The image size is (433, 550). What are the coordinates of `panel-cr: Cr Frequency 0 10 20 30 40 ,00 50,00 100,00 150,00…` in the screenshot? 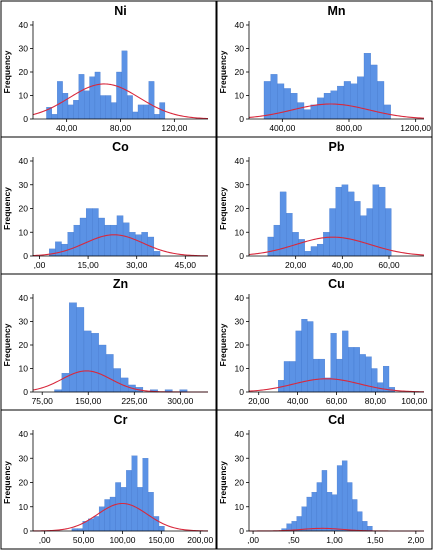 It's located at (108, 479).